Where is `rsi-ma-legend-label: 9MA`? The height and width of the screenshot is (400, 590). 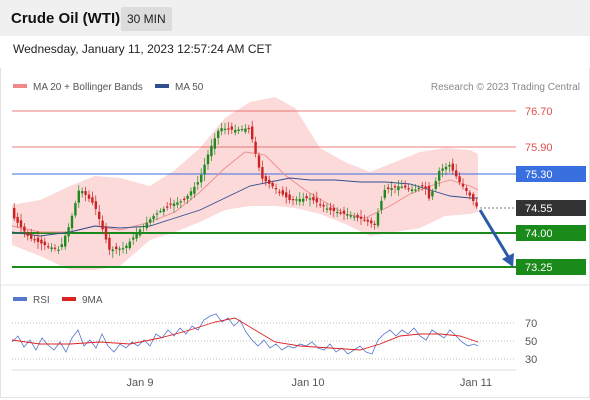
rsi-ma-legend-label: 9MA is located at coordinates (92, 300).